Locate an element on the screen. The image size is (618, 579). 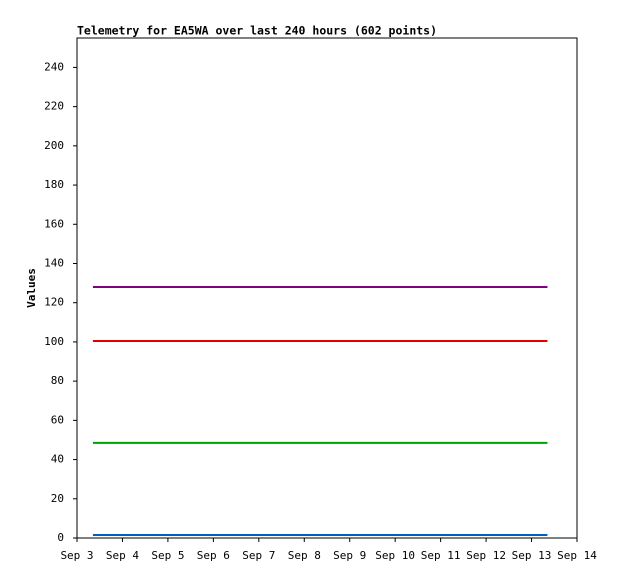
x-tick-label: Sep 12 is located at coordinates (486, 555).